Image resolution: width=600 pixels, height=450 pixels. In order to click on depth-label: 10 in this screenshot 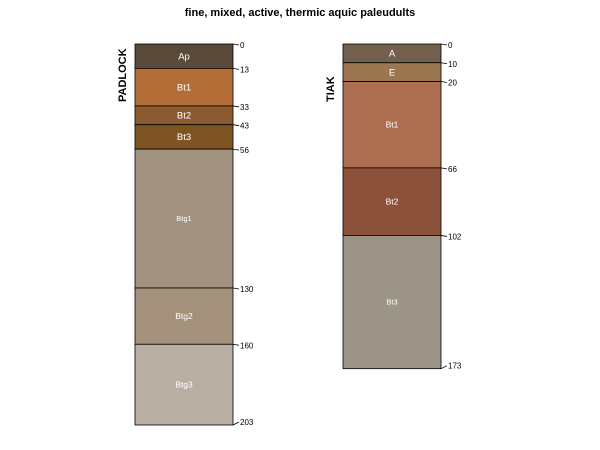, I will do `click(452, 64)`.